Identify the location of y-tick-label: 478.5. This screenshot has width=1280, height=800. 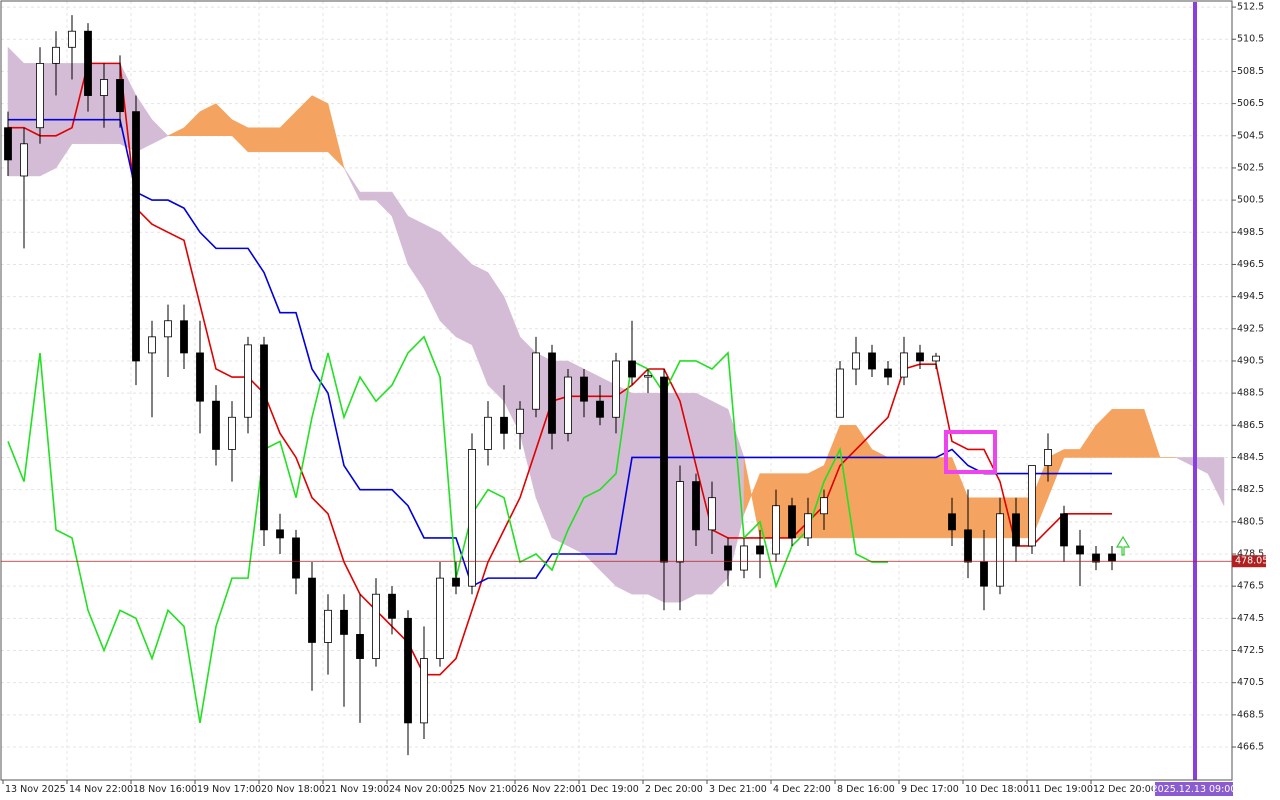
(1250, 553).